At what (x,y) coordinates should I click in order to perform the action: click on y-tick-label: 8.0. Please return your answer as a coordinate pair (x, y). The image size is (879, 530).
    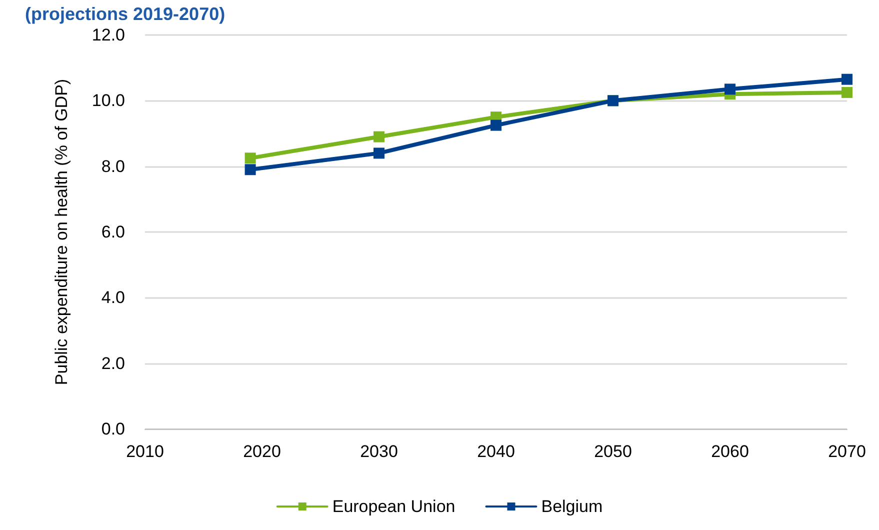
    Looking at the image, I should click on (113, 166).